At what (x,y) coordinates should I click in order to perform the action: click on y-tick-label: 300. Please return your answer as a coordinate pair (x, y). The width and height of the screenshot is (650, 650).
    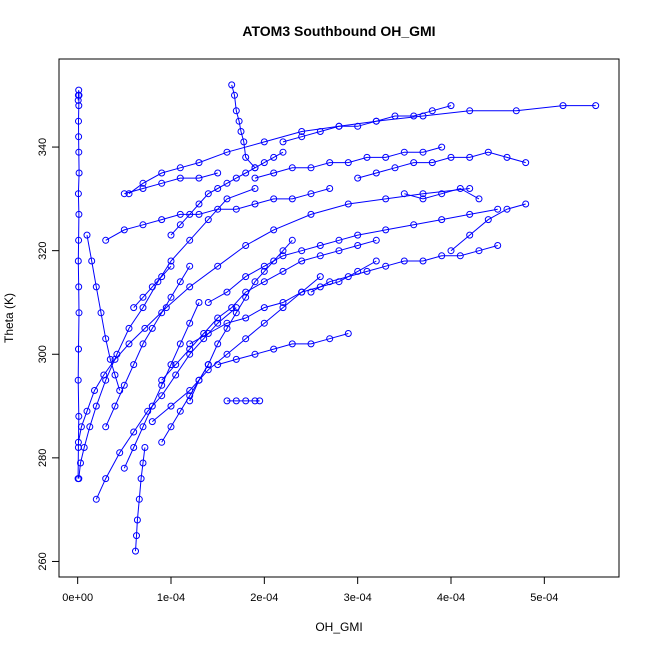
    Looking at the image, I should click on (43, 354).